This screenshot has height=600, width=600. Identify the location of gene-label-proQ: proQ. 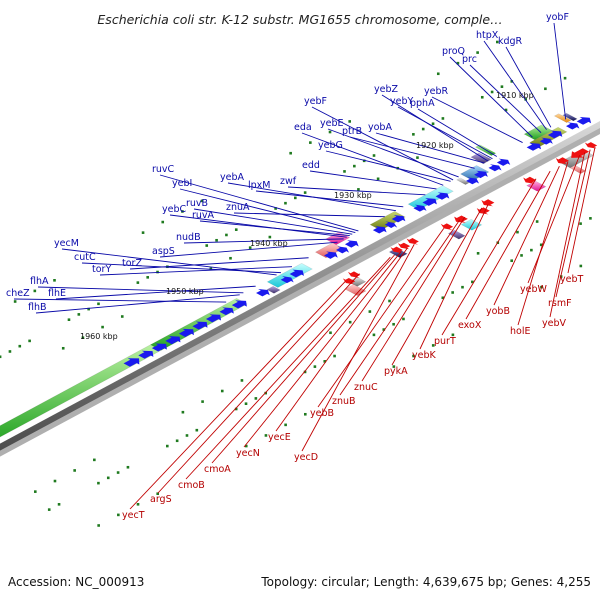
(453, 51).